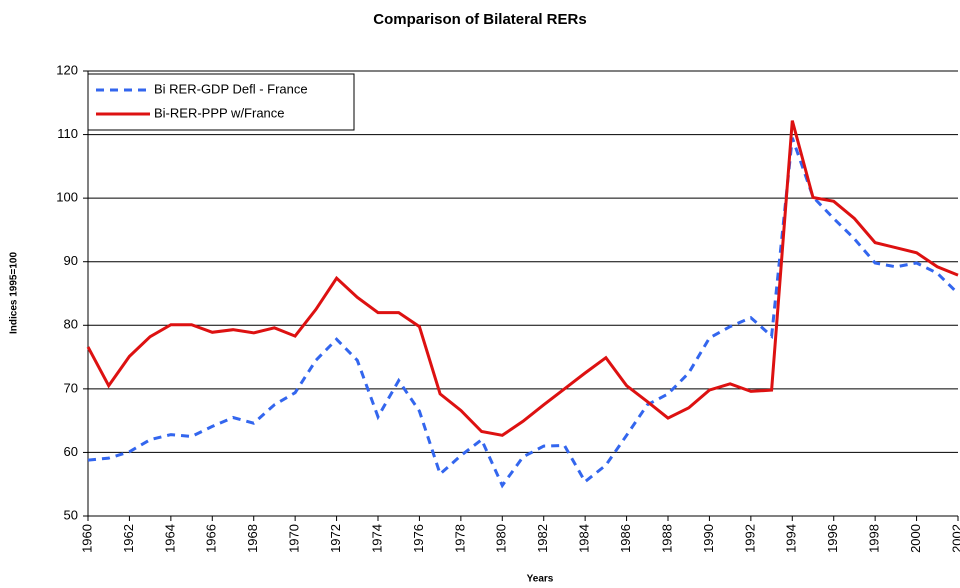 The height and width of the screenshot is (588, 960). Describe the element at coordinates (874, 538) in the screenshot. I see `x-tick-label: 1998` at that location.